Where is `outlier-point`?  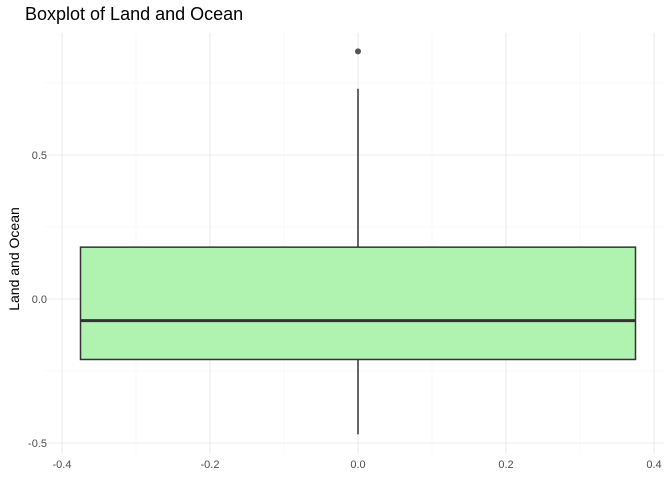
outlier-point is located at coordinates (358, 51).